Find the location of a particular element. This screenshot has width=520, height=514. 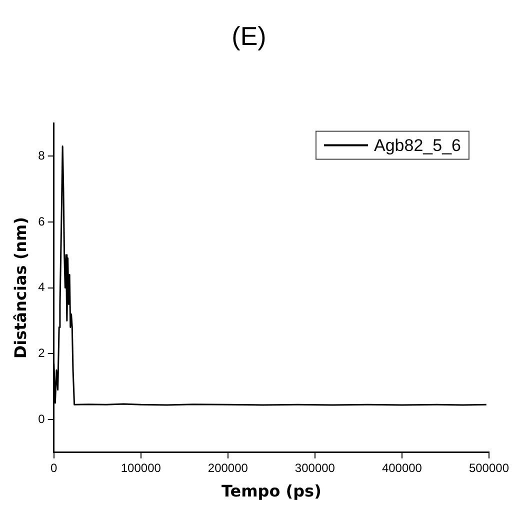

y-tick-label: 4 is located at coordinates (42, 287).